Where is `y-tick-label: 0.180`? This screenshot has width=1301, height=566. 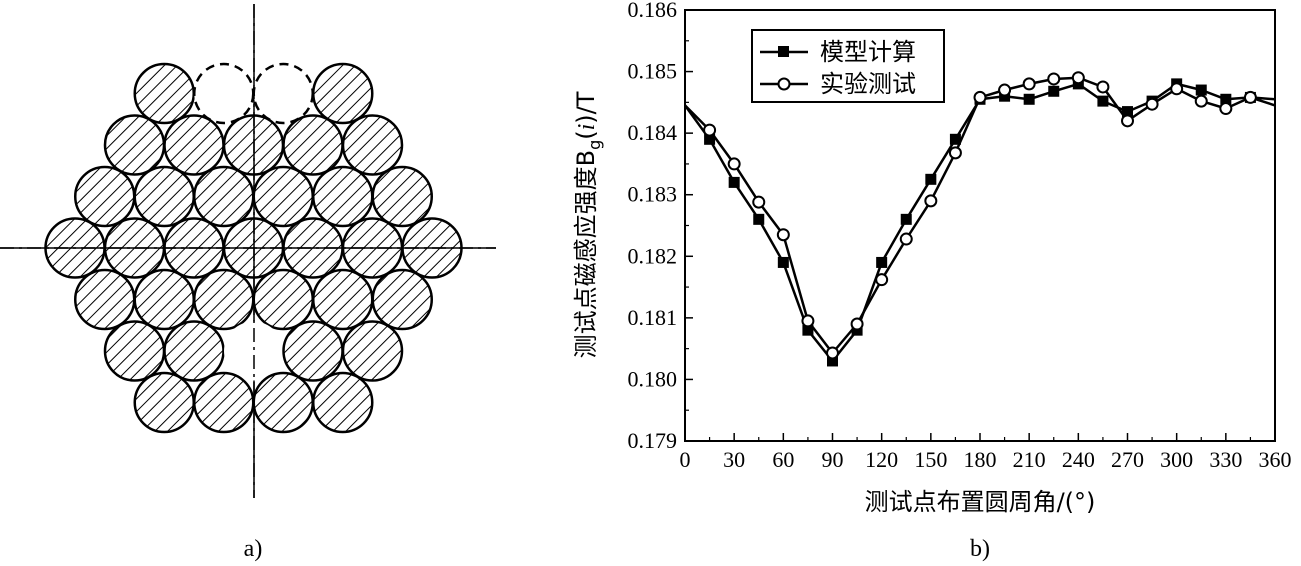
y-tick-label: 0.180 is located at coordinates (653, 378).